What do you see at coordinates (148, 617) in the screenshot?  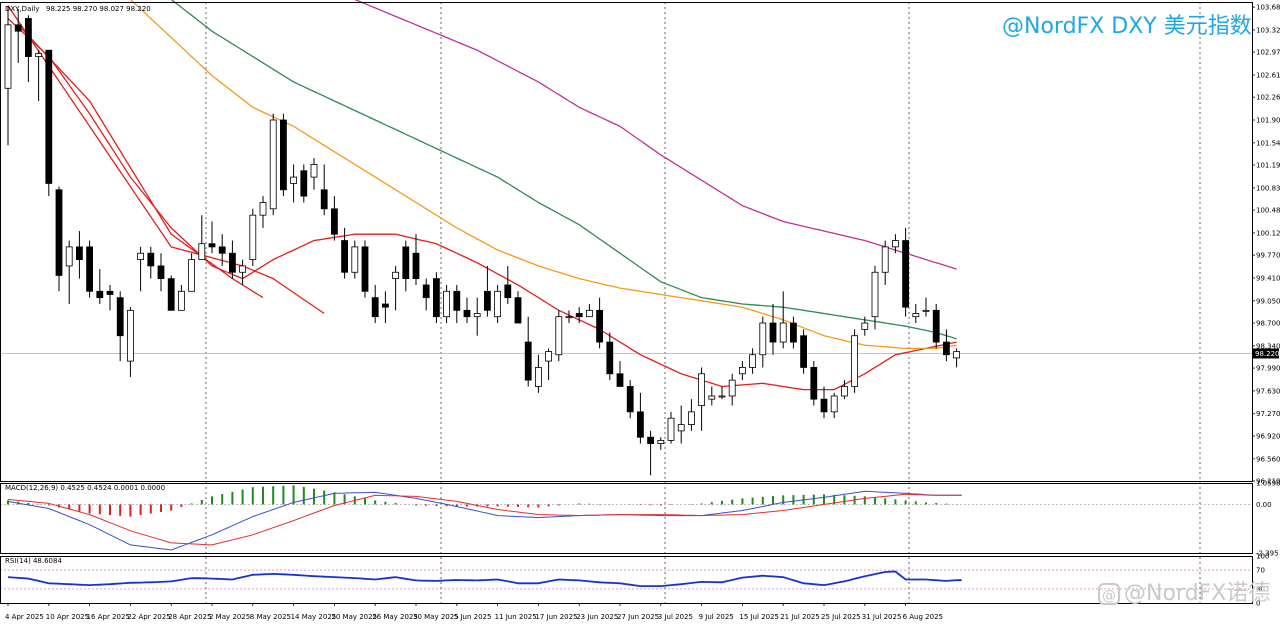 I see `date-tick-label: 22 Apr 2025` at bounding box center [148, 617].